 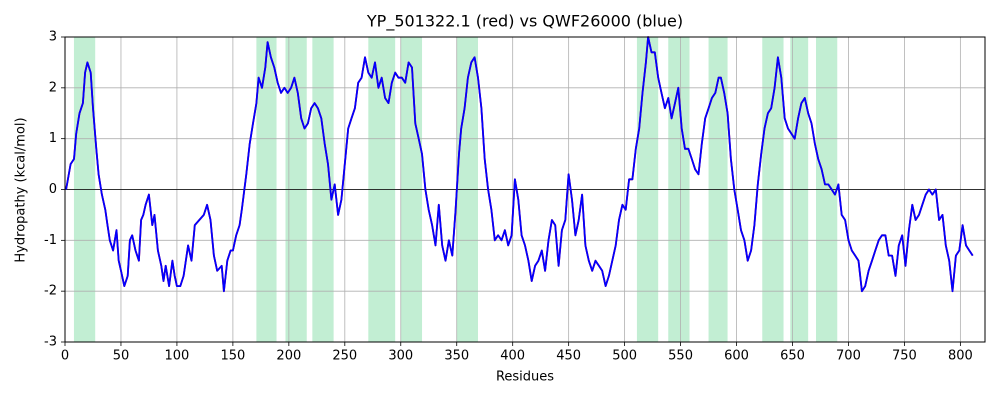 I want to click on x-tick-label: 50, so click(x=121, y=356).